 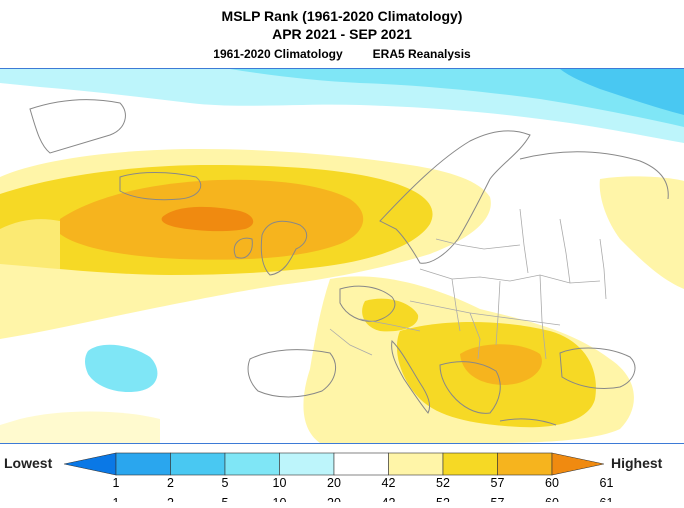 I want to click on legend-tick-label: 2, so click(x=170, y=483).